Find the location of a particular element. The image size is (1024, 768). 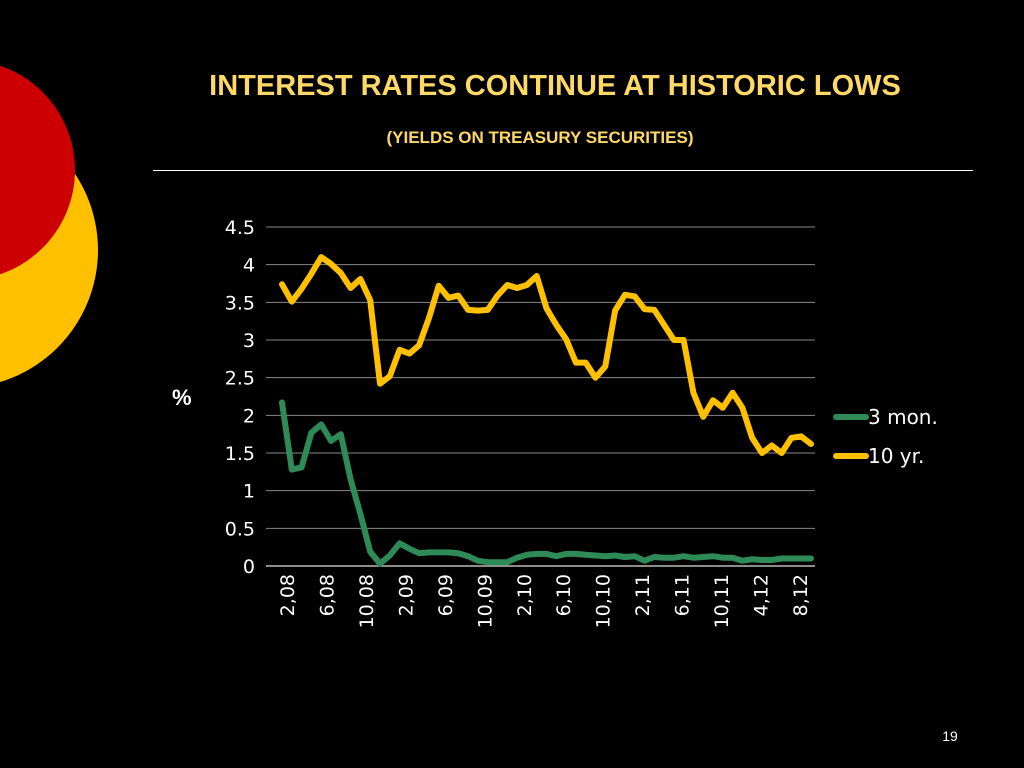

x-tick-label: 6,11 is located at coordinates (683, 595).